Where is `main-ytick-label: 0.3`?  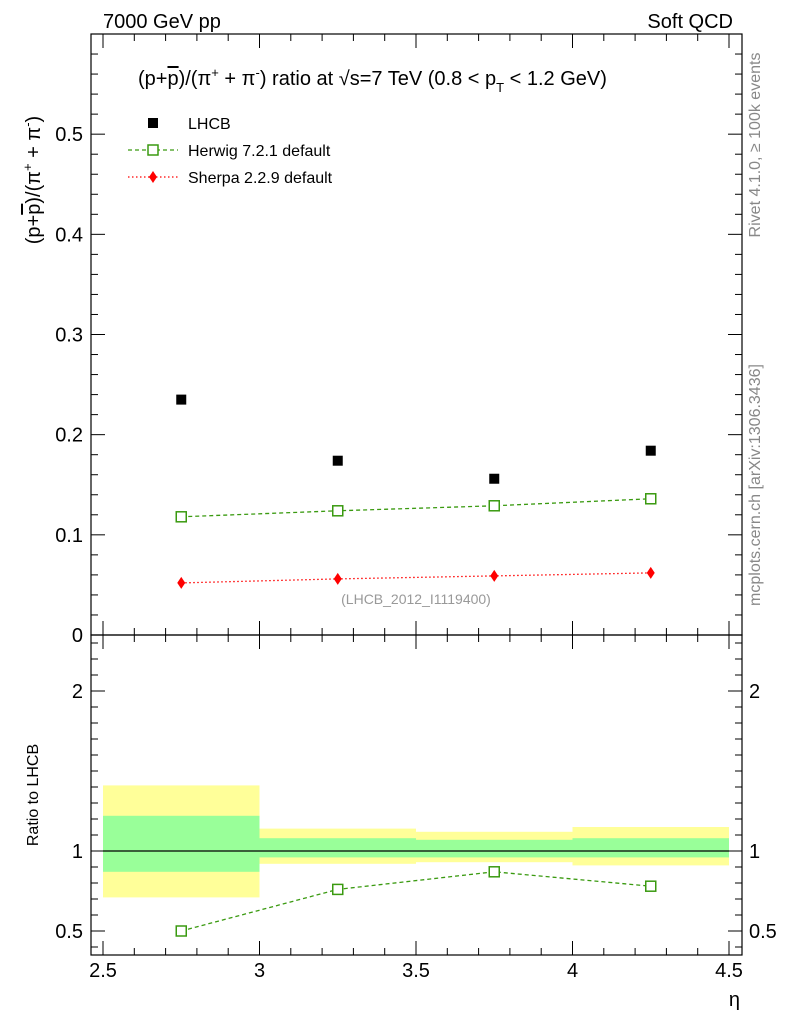
main-ytick-label: 0.3 is located at coordinates (69, 336).